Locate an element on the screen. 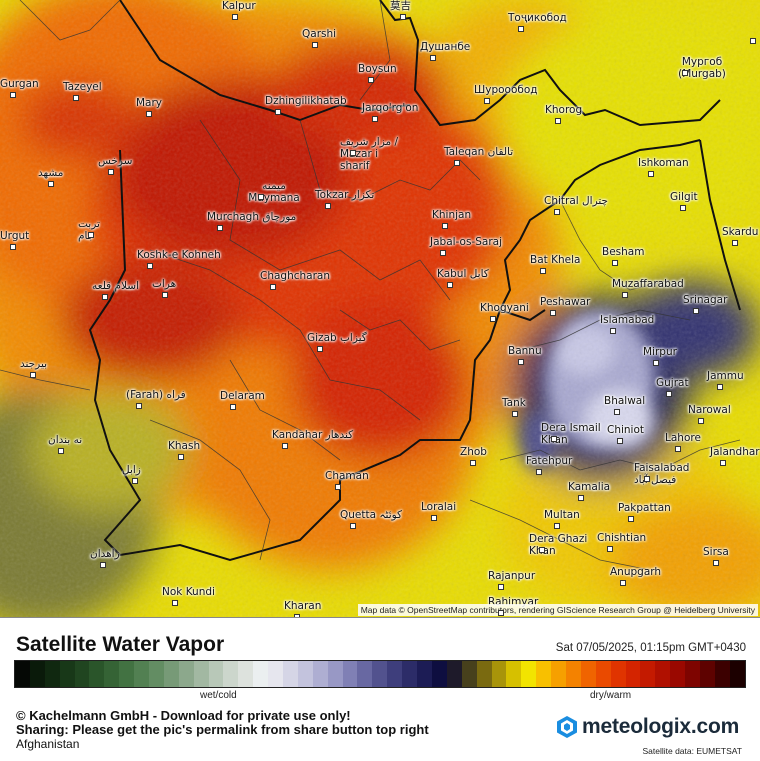  city-label: Tokzar تکزار is located at coordinates (345, 195).